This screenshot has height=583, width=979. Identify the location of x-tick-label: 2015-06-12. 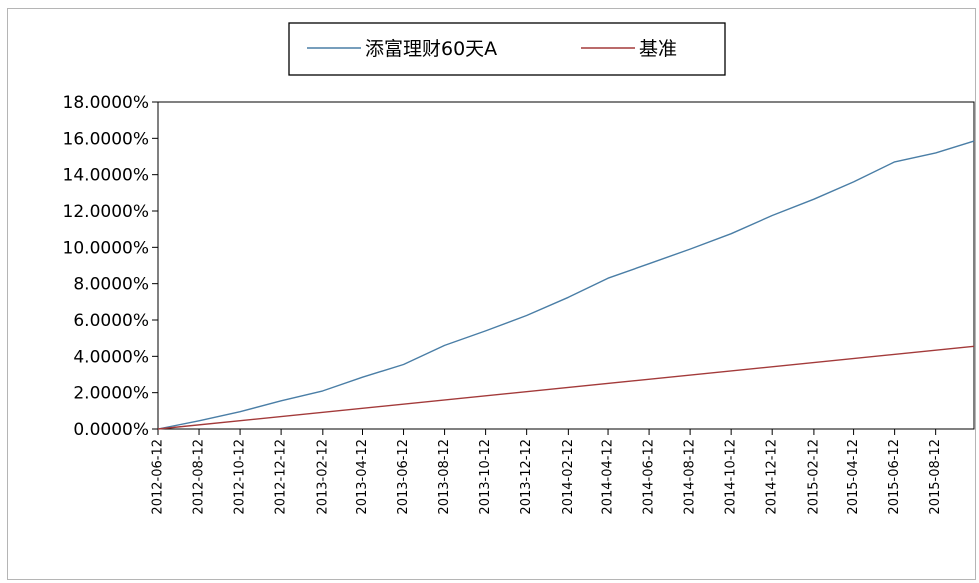
(894, 477).